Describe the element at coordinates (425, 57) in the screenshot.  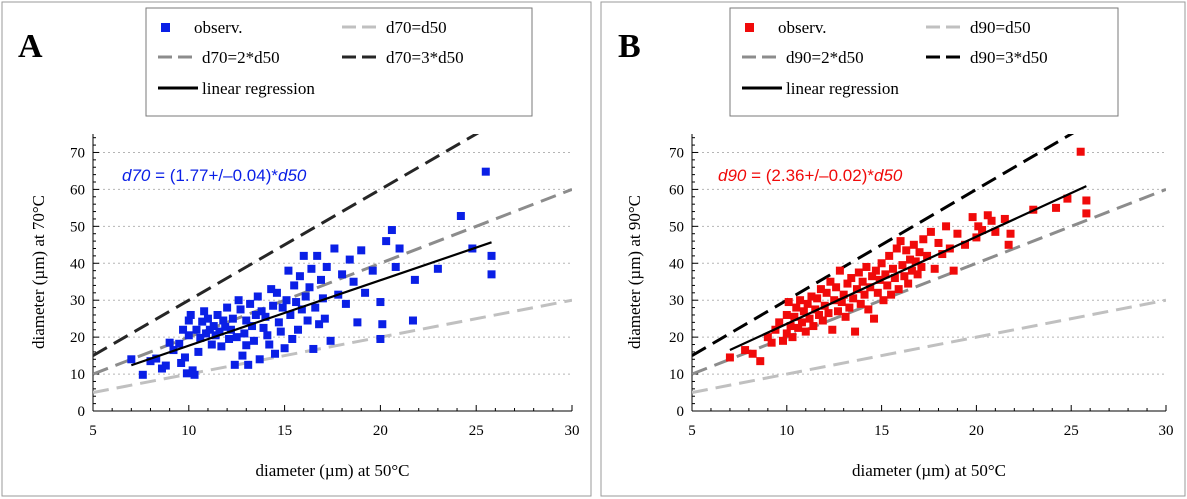
I see `legend-label-ref3: d70=3*d50` at that location.